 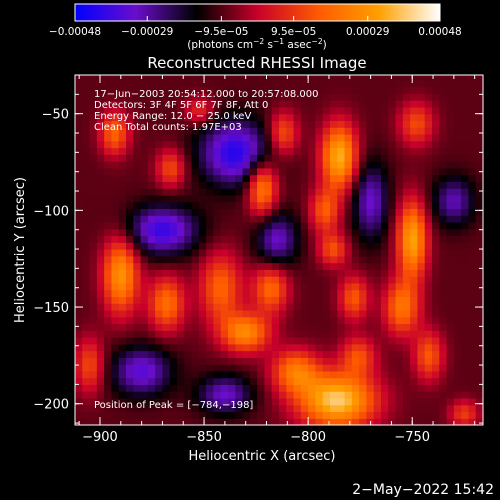 What do you see at coordinates (256, 63) in the screenshot?
I see `chart-title: Reconstructed RHESSI Image` at bounding box center [256, 63].